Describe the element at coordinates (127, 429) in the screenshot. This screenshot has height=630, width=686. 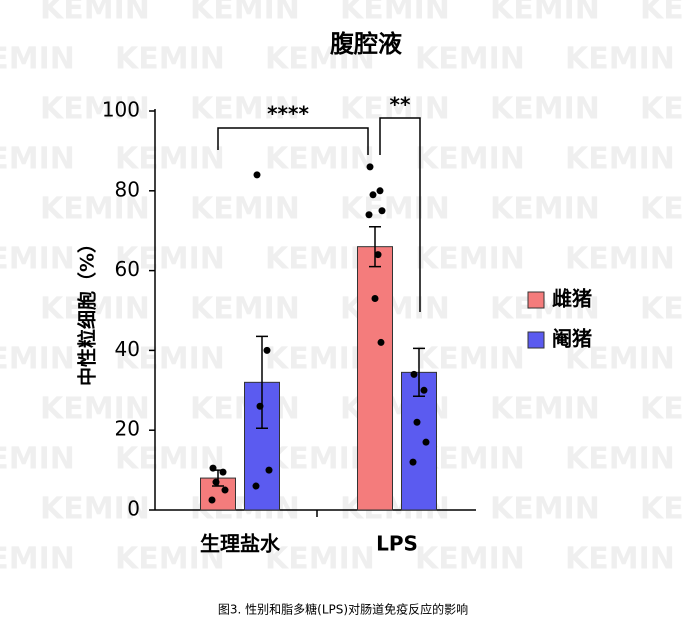
I see `y-tick-label: 20` at that location.